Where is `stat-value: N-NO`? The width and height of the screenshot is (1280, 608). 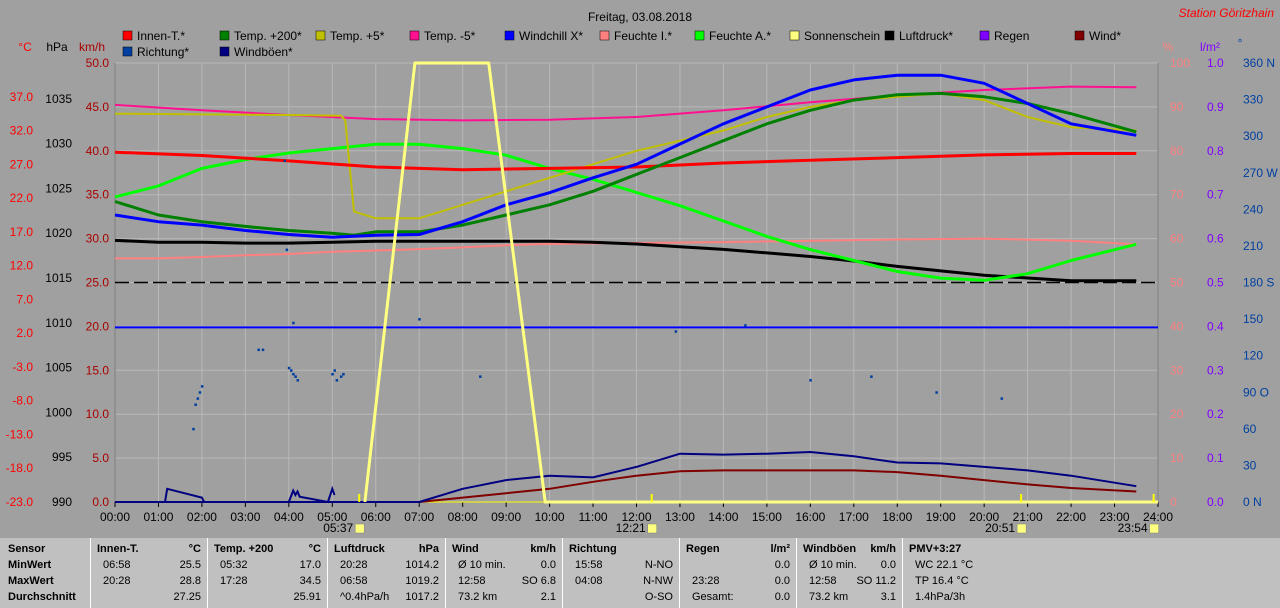
stat-value: N-NO is located at coordinates (658, 565).